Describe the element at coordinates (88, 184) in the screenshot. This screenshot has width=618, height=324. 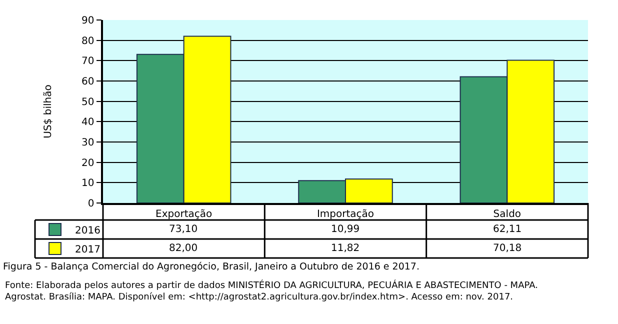
I see `y-tick-label: 10` at that location.